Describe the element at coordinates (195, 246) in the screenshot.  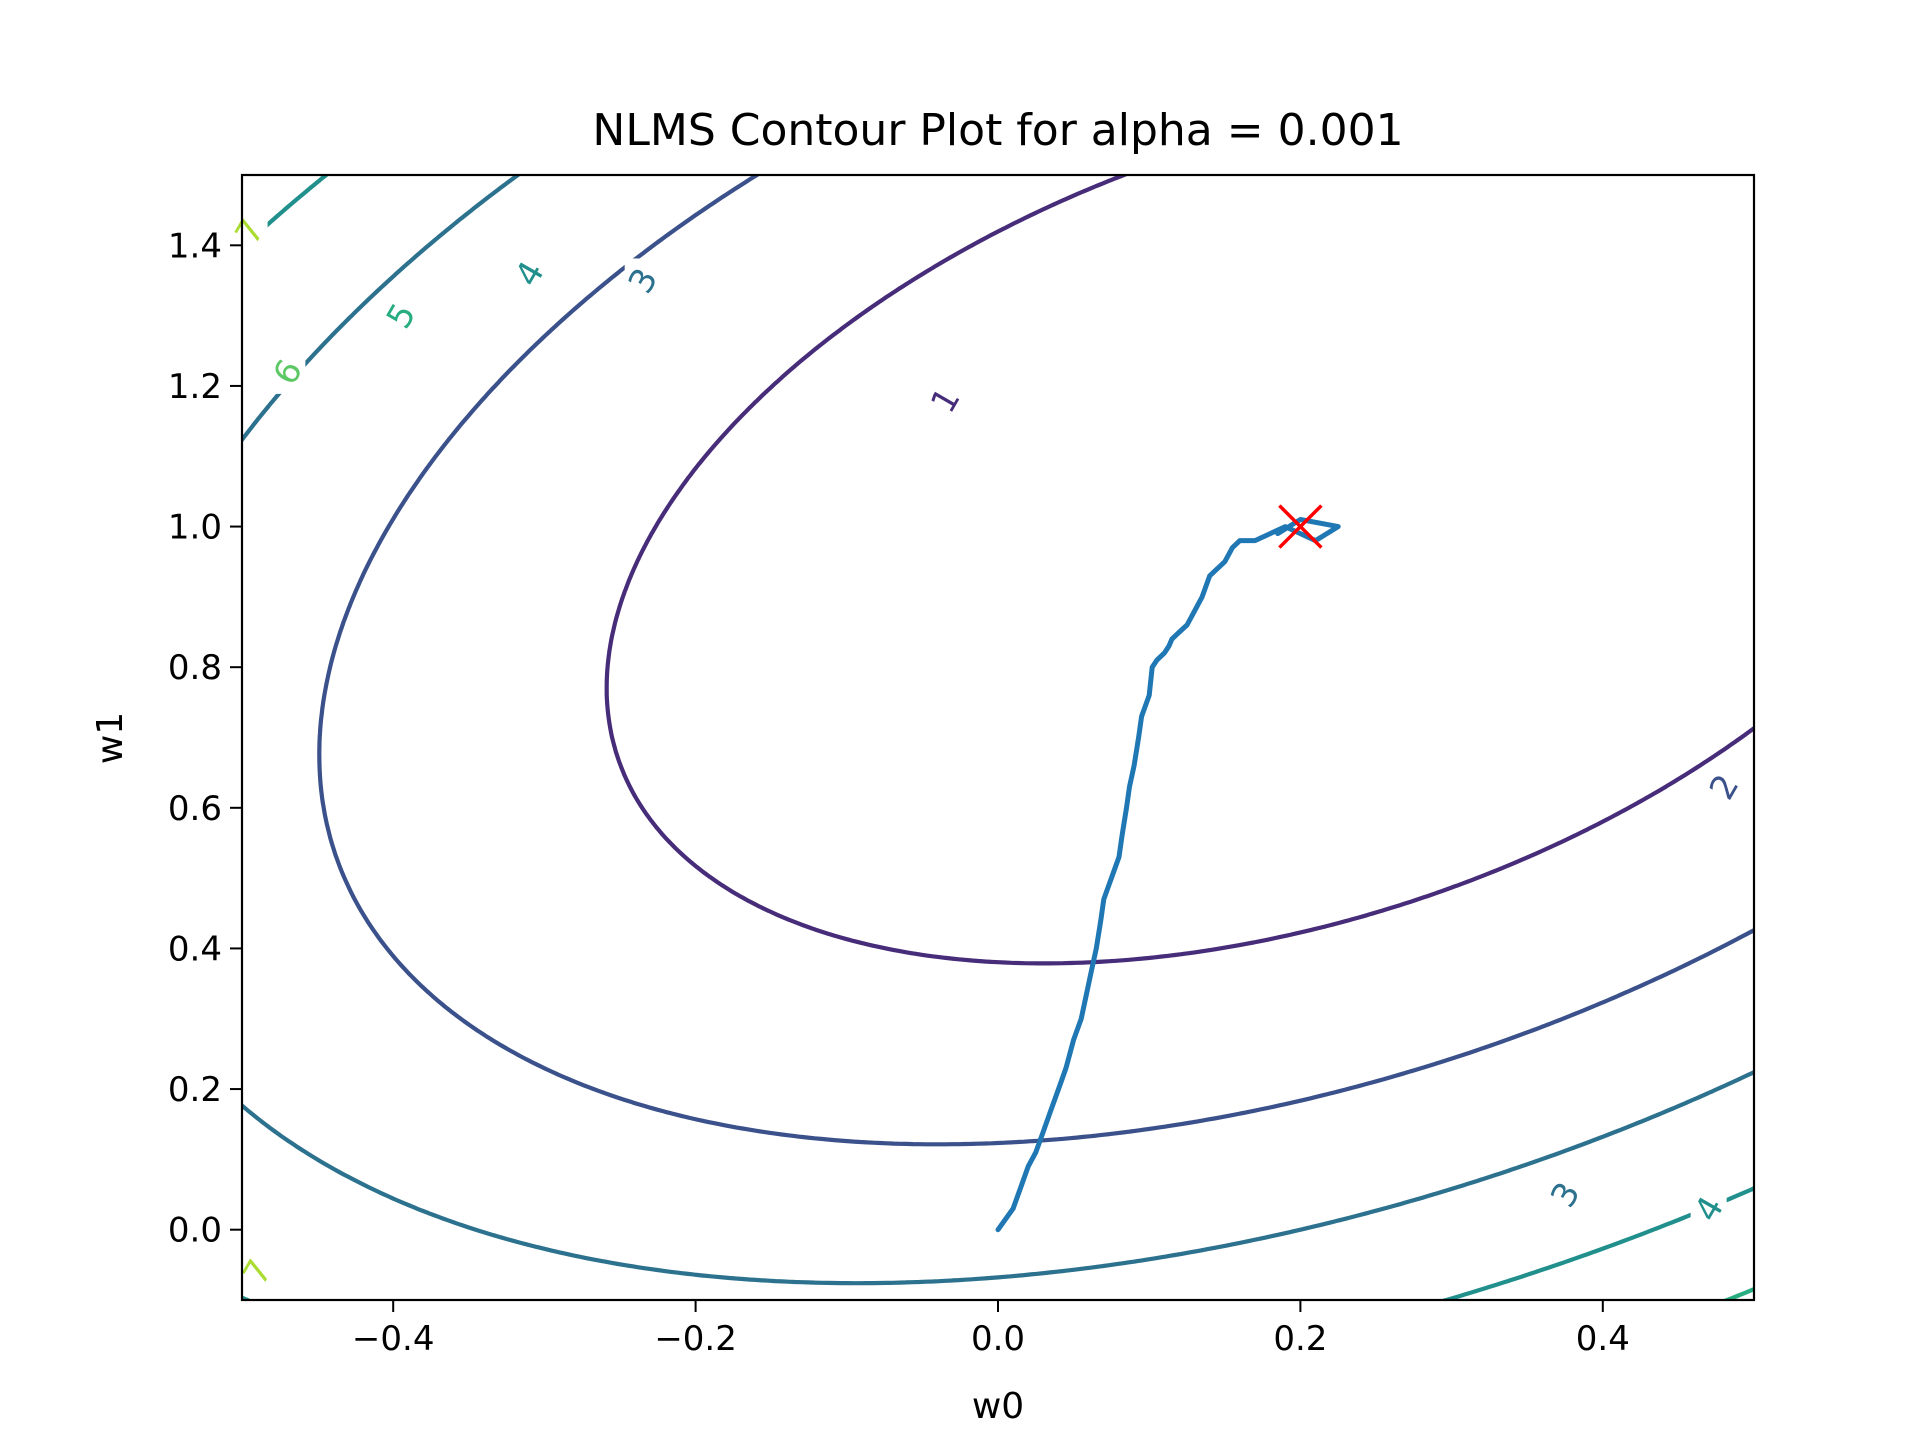
I see `y-tick-label: 1.4` at that location.